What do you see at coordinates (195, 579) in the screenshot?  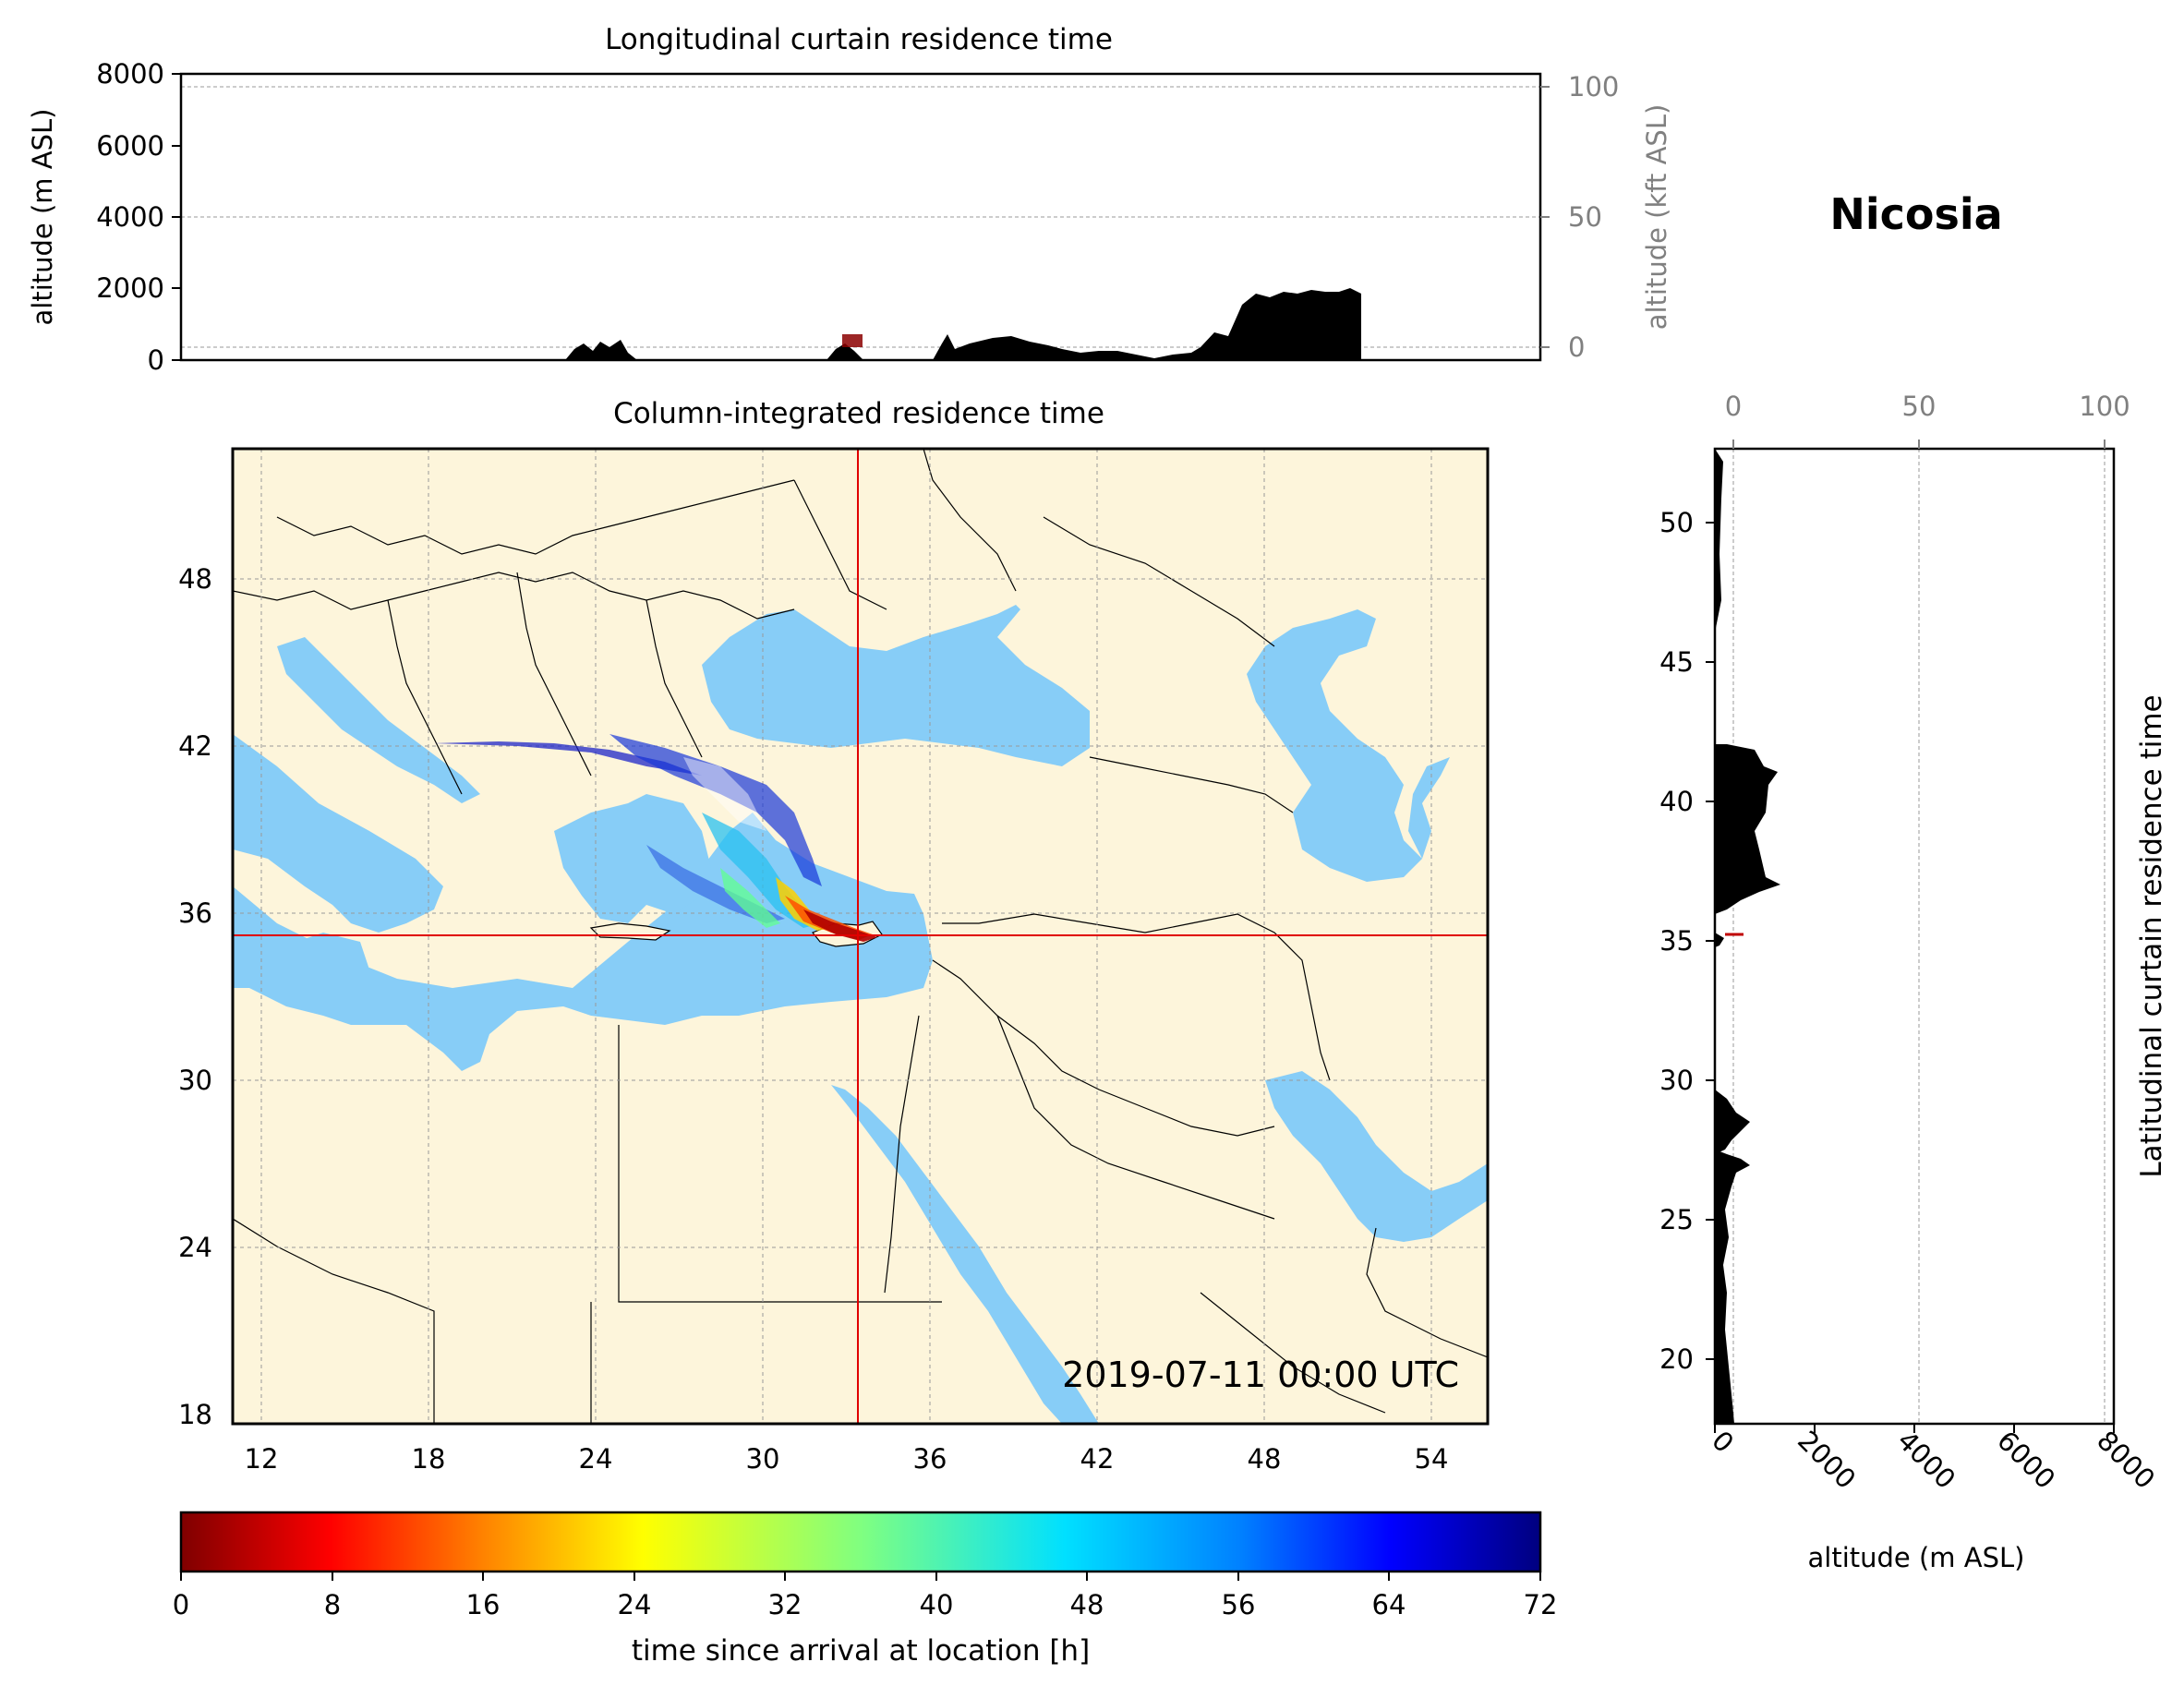 I see `map-ytick-48: 48` at bounding box center [195, 579].